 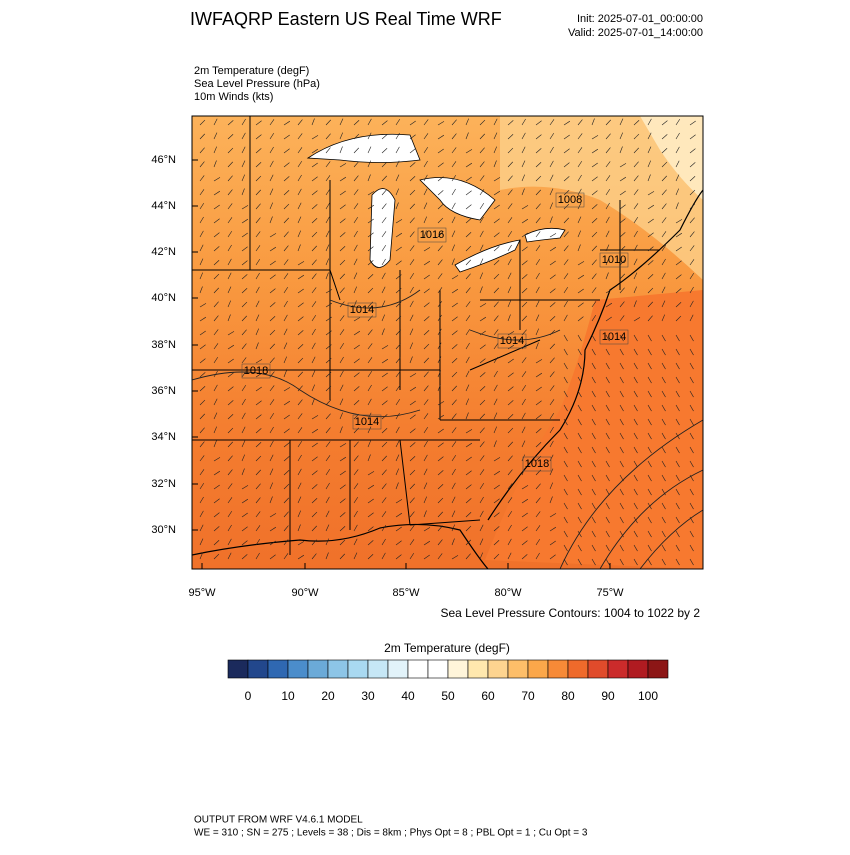 I want to click on colorbar-label: 30, so click(x=368, y=696).